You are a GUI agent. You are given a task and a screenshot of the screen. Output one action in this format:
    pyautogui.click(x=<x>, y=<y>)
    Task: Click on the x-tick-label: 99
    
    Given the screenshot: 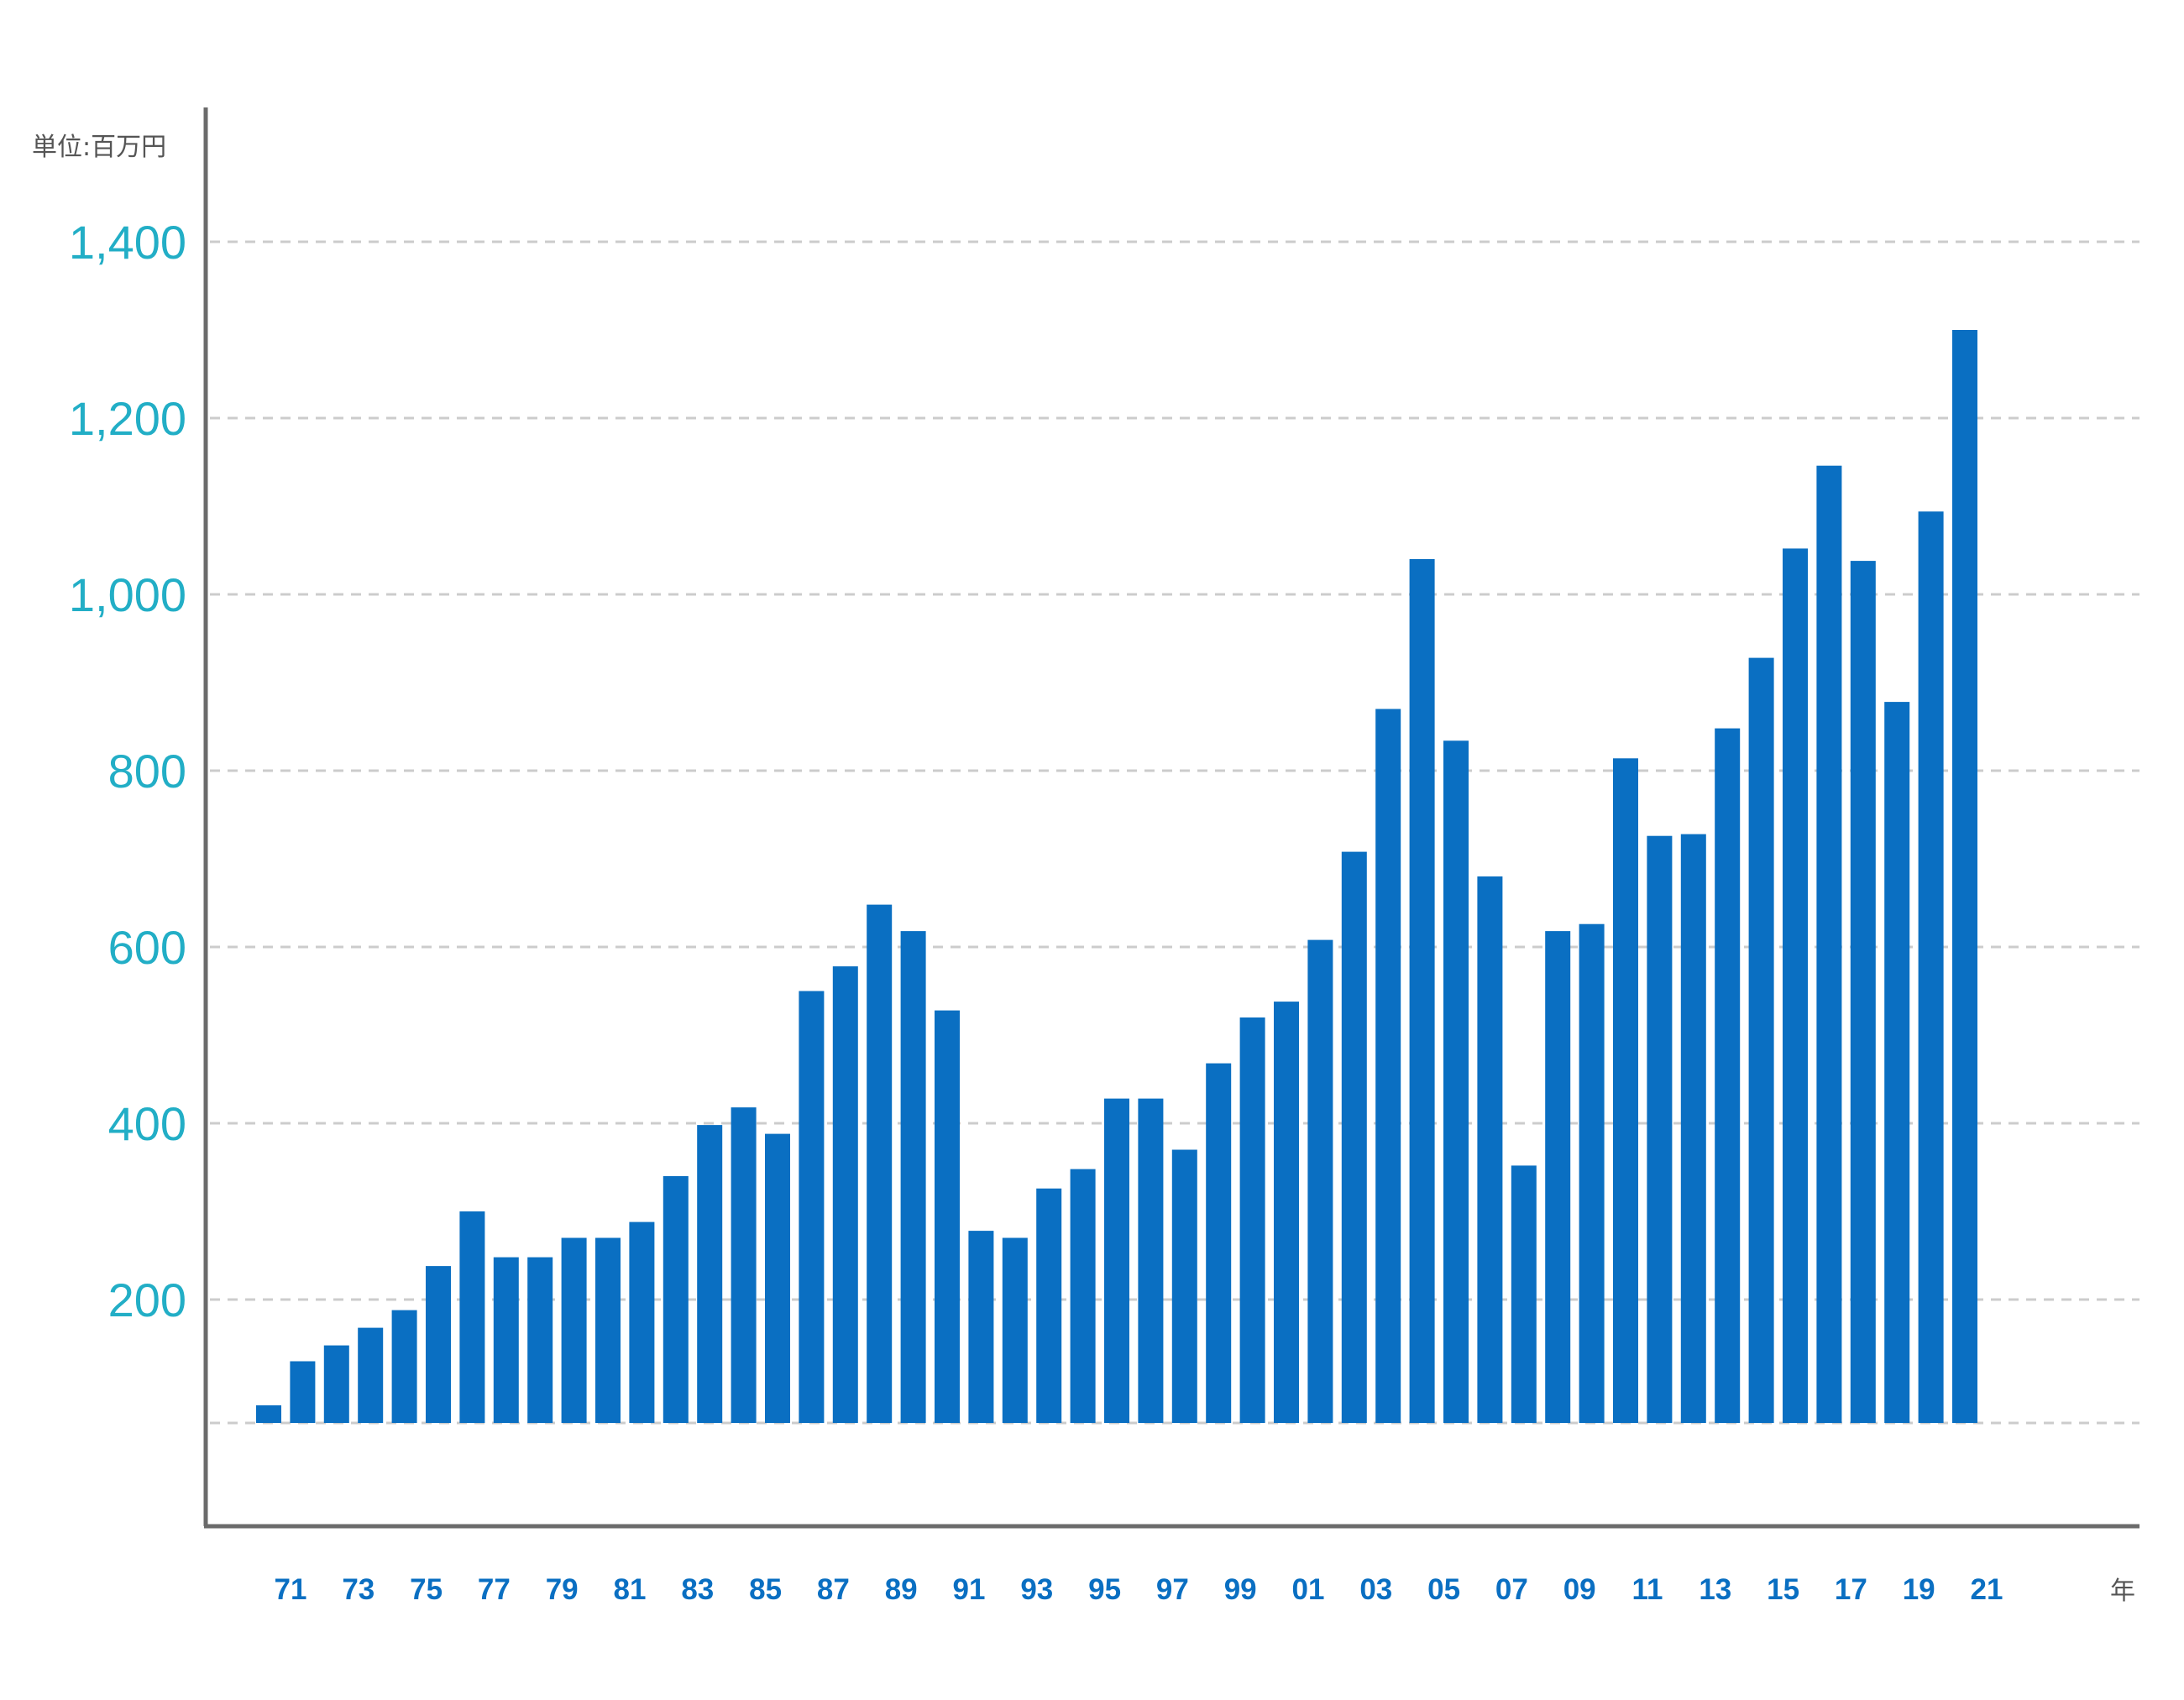 What is the action you would take?
    pyautogui.click(x=1240, y=1589)
    